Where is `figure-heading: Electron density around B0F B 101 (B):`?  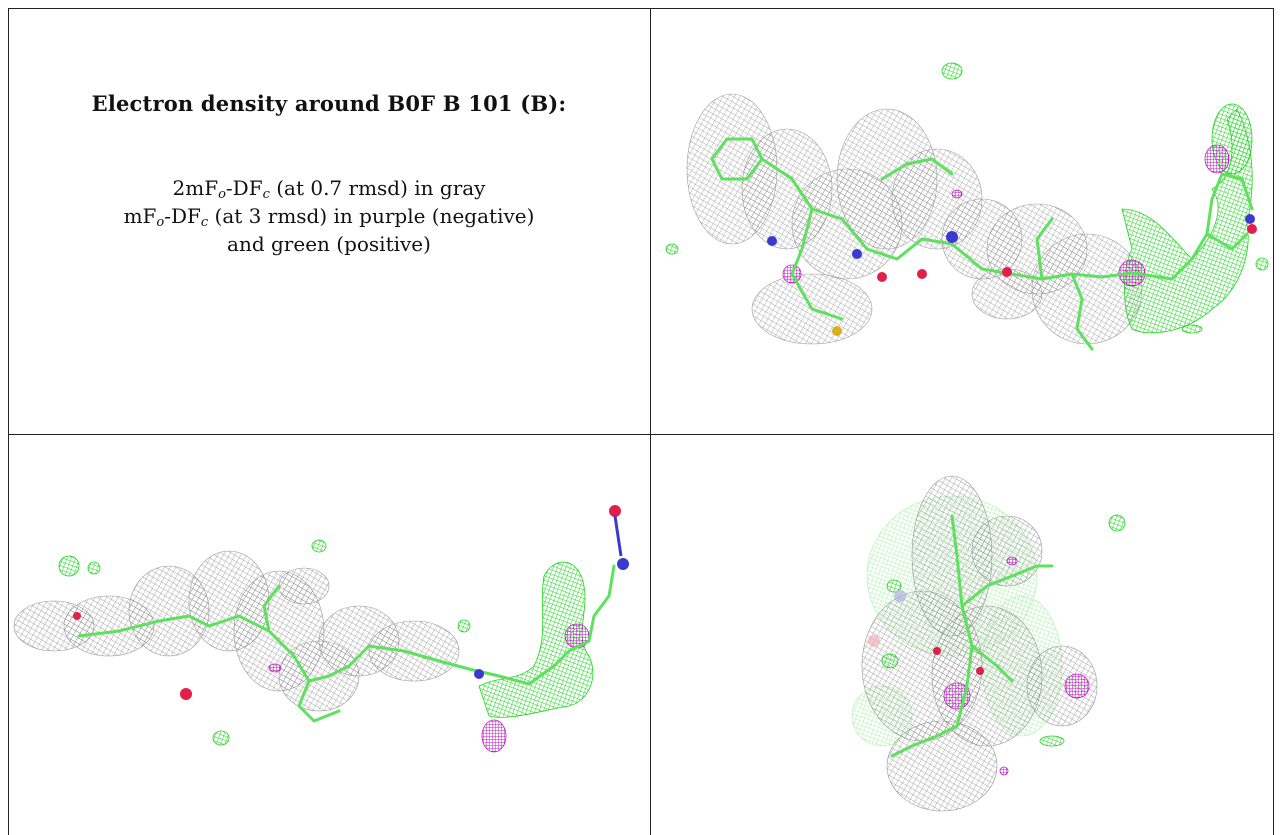 figure-heading: Electron density around B0F B 101 (B): is located at coordinates (329, 103).